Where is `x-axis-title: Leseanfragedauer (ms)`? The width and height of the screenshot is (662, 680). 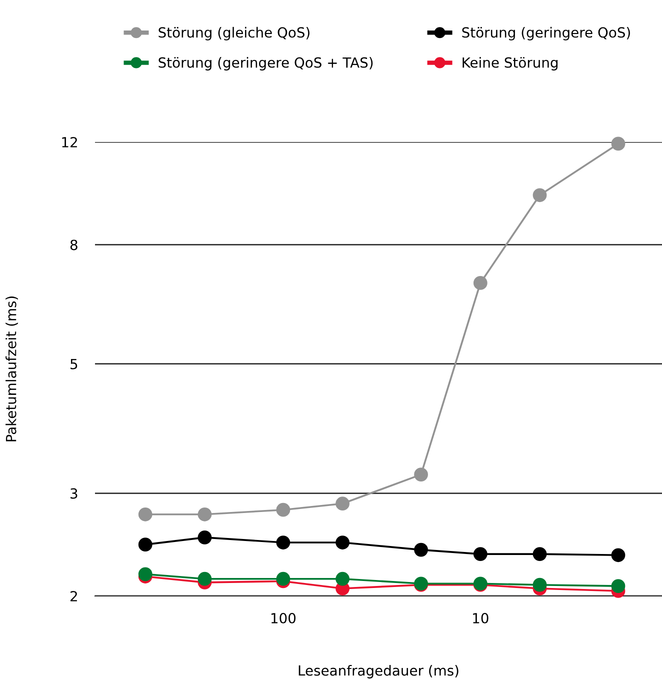 x-axis-title: Leseanfragedauer (ms) is located at coordinates (378, 671).